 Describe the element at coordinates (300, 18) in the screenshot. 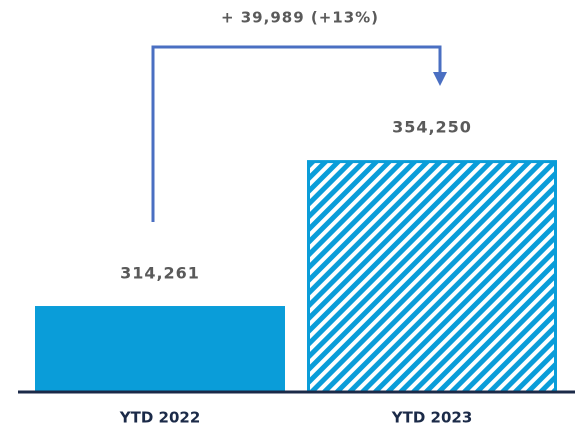

I see `annotation: + 39,989 (+13%)` at that location.